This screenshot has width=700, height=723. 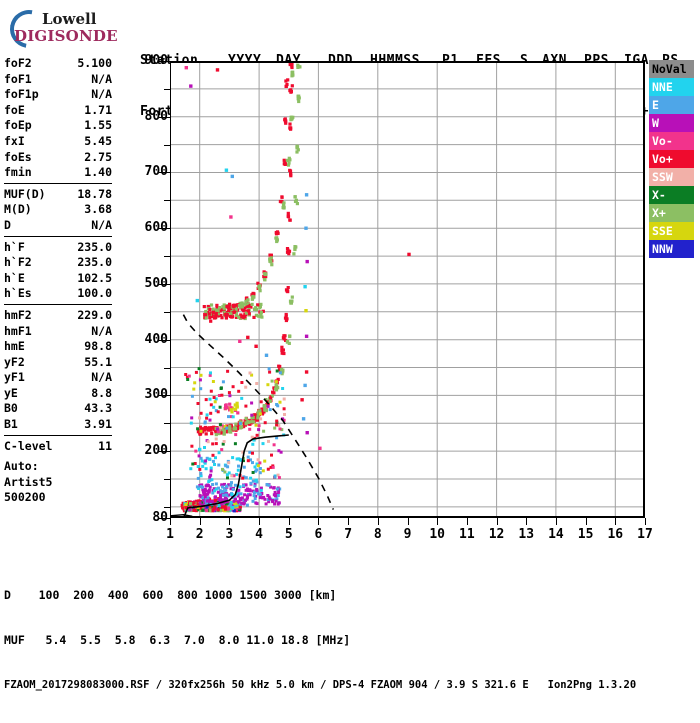 What do you see at coordinates (318, 534) in the screenshot?
I see `x-axis-label-6: 6` at bounding box center [318, 534].